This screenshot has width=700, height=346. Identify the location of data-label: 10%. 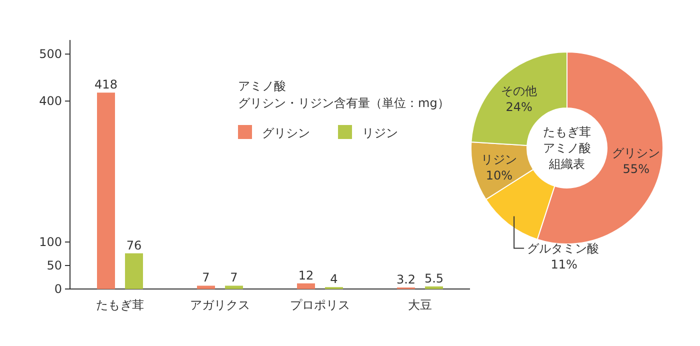
(499, 175).